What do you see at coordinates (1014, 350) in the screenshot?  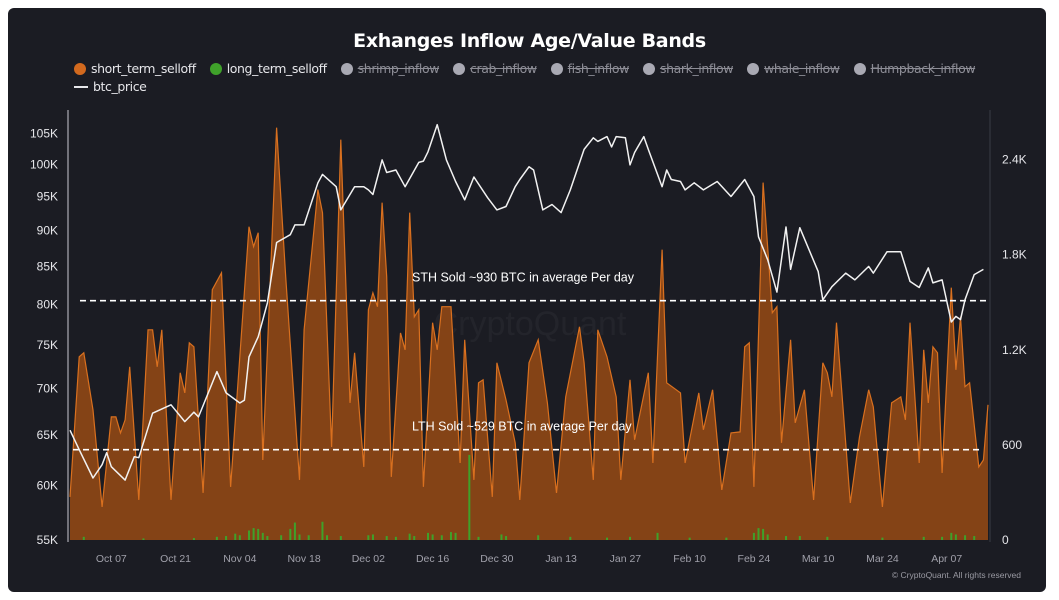 I see `right-axis-tick-label: 1.2K` at bounding box center [1014, 350].